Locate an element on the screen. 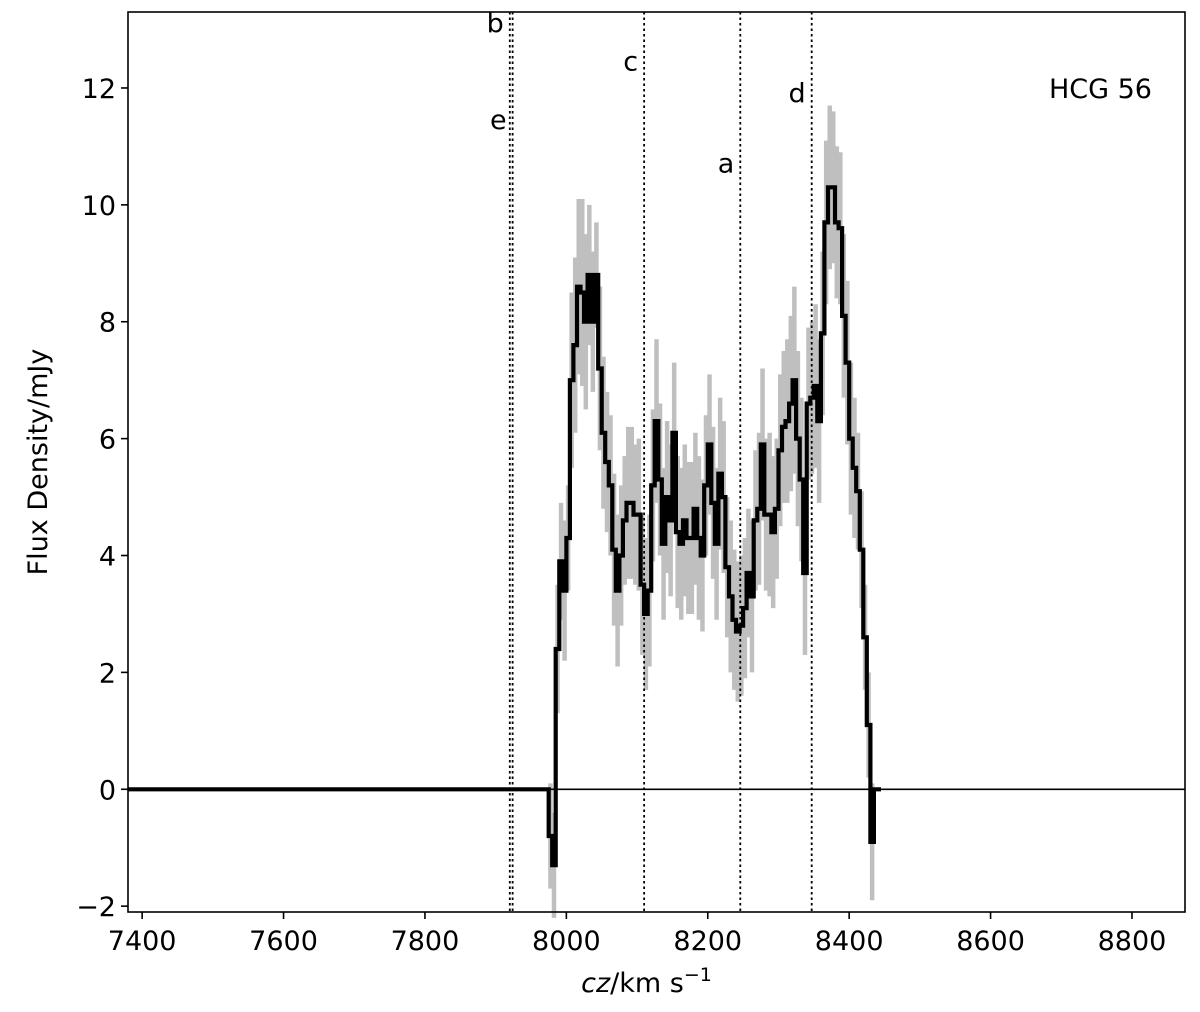 This screenshot has width=1200, height=1012. x-tick-label: 8400 is located at coordinates (849, 941).